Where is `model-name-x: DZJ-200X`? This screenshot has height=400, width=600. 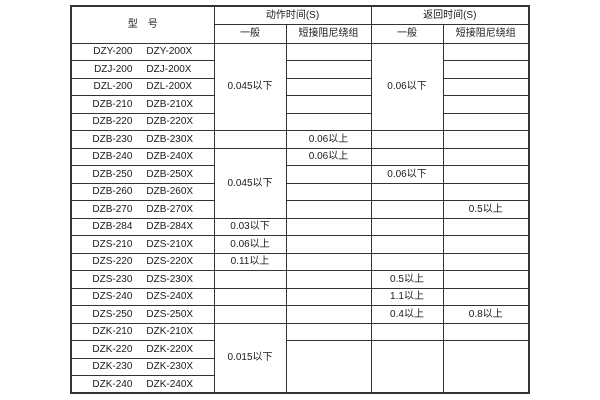 model-name-x: DZJ-200X is located at coordinates (169, 69).